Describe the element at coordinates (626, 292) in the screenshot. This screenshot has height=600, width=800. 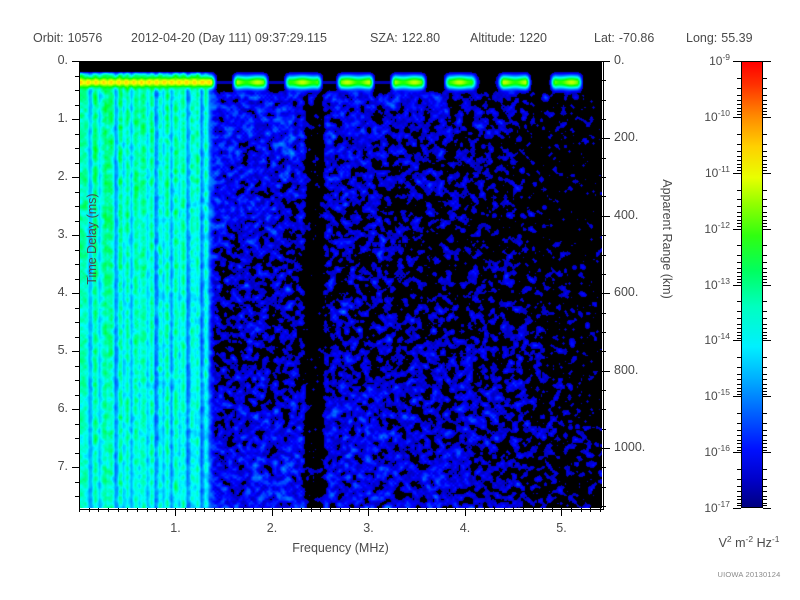
I see `y2-tick-label: 600.` at that location.